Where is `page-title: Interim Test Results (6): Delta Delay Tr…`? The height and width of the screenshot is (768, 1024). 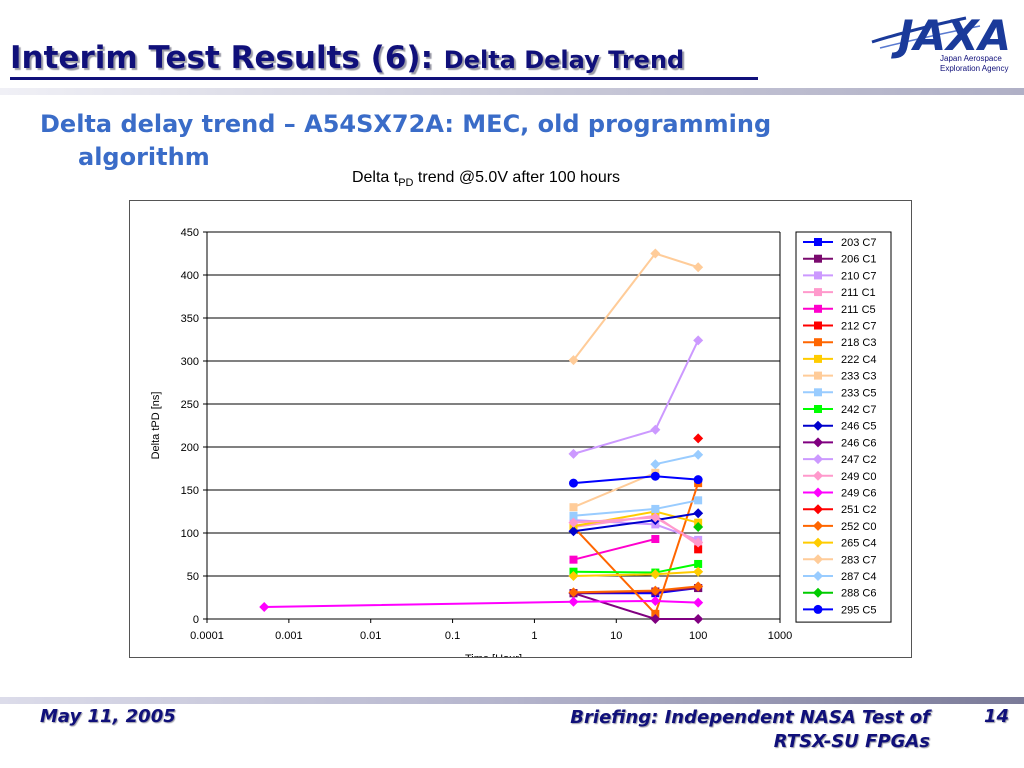
page-title: Interim Test Results (6): Delta Delay Tr… is located at coordinates (347, 58).